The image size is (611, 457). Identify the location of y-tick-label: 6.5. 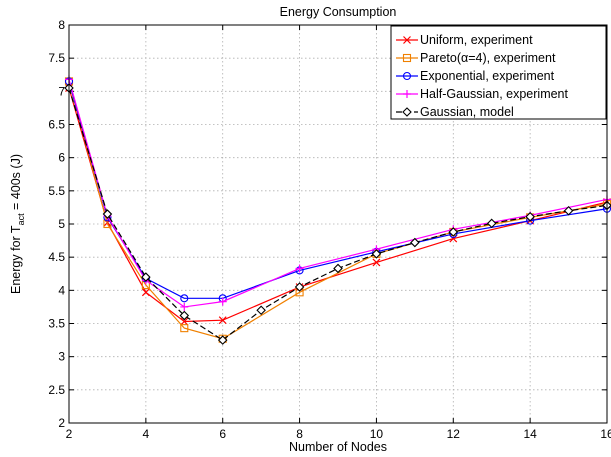
(56, 125).